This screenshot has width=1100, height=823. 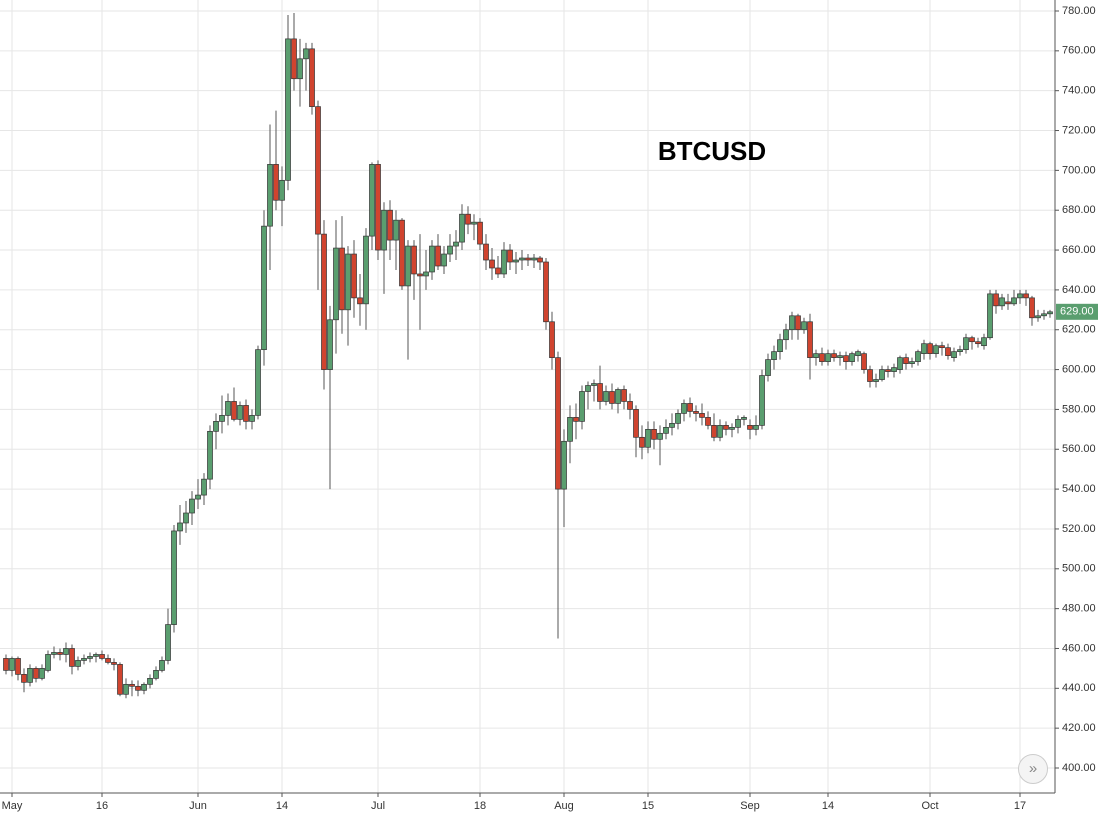 I want to click on y-tick-label: 620.00, so click(x=1079, y=330).